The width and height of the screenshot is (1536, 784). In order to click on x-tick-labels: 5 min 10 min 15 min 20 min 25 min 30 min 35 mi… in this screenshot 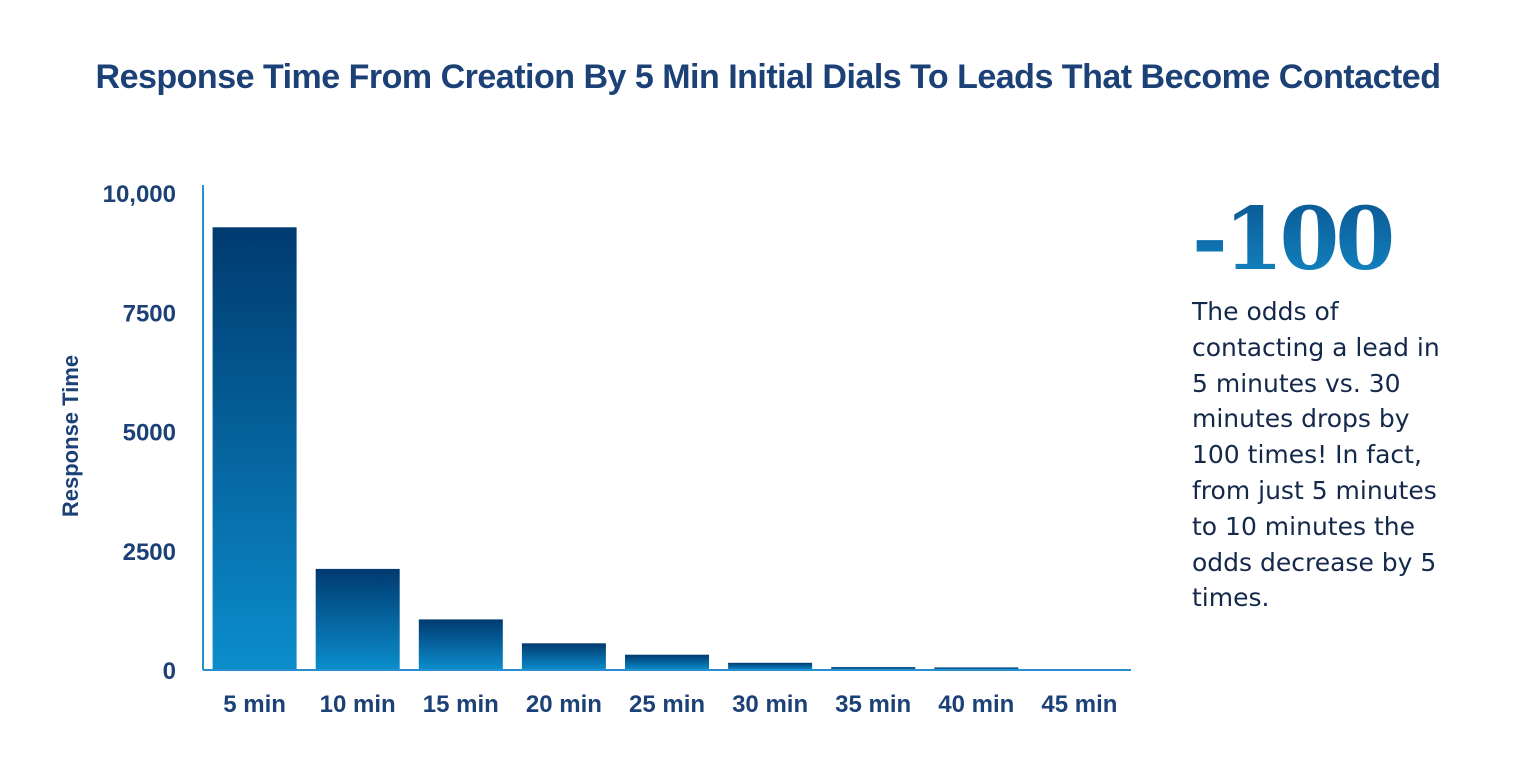, I will do `click(670, 704)`.